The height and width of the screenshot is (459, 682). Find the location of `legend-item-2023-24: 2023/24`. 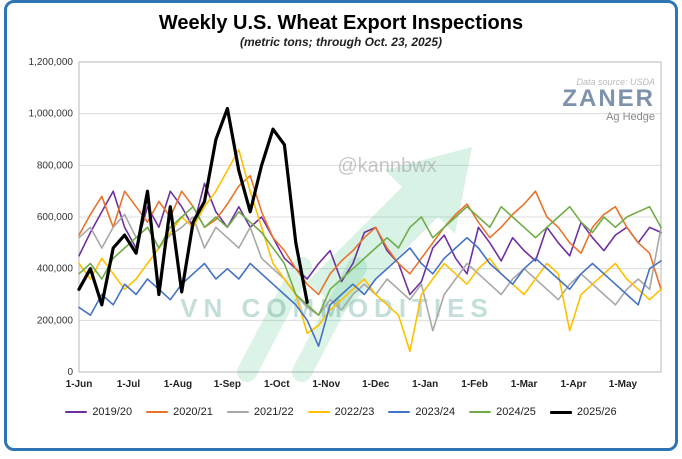

legend-item-2023-24: 2023/24 is located at coordinates (421, 412).